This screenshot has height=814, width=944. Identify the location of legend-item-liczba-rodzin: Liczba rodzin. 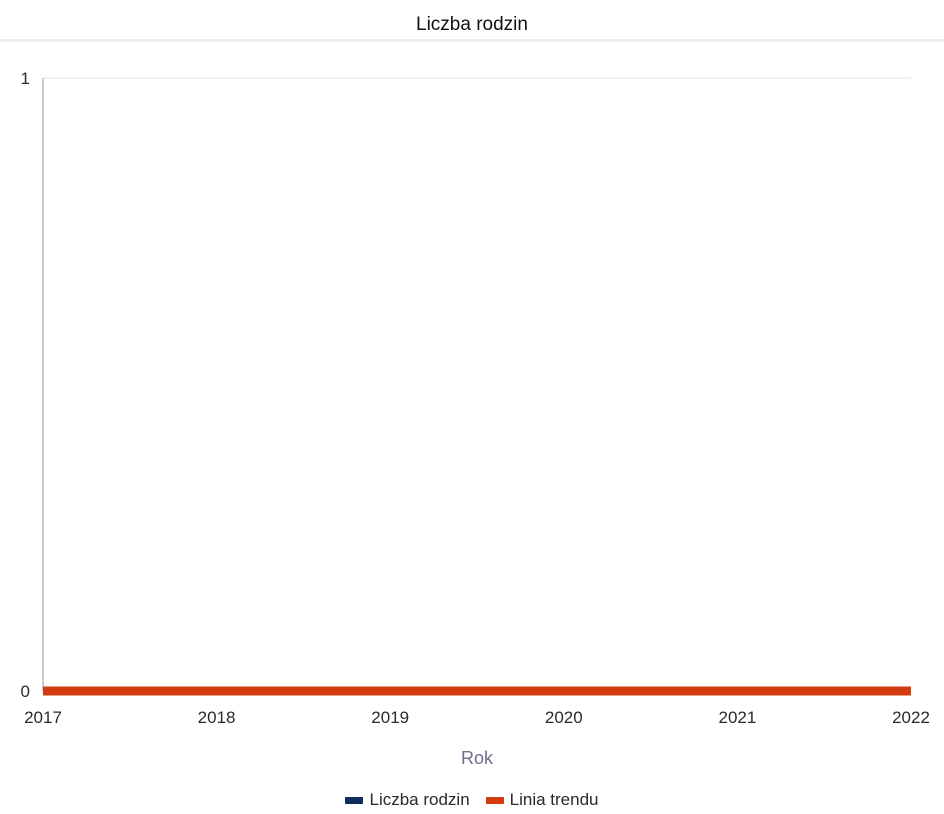
(407, 800).